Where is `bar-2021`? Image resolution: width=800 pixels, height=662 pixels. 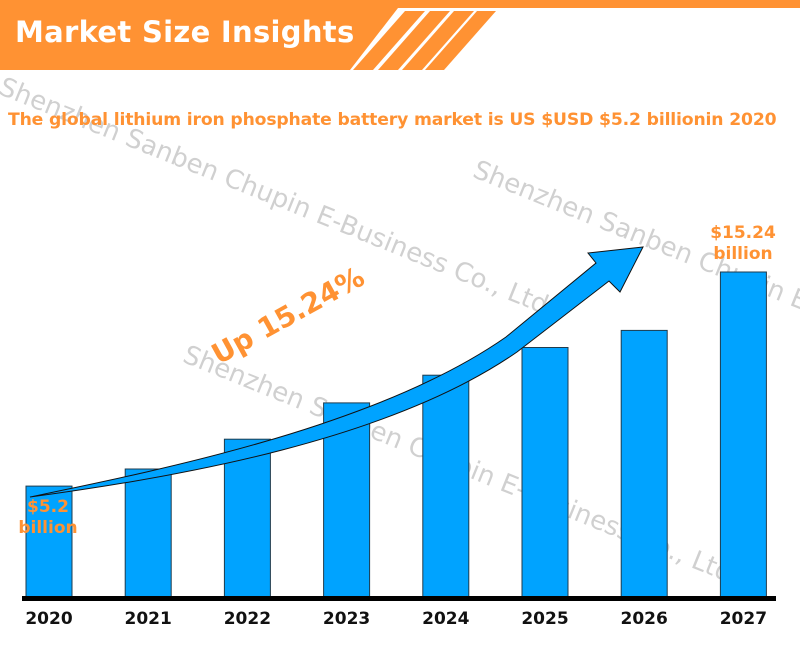 bar-2021 is located at coordinates (148, 533).